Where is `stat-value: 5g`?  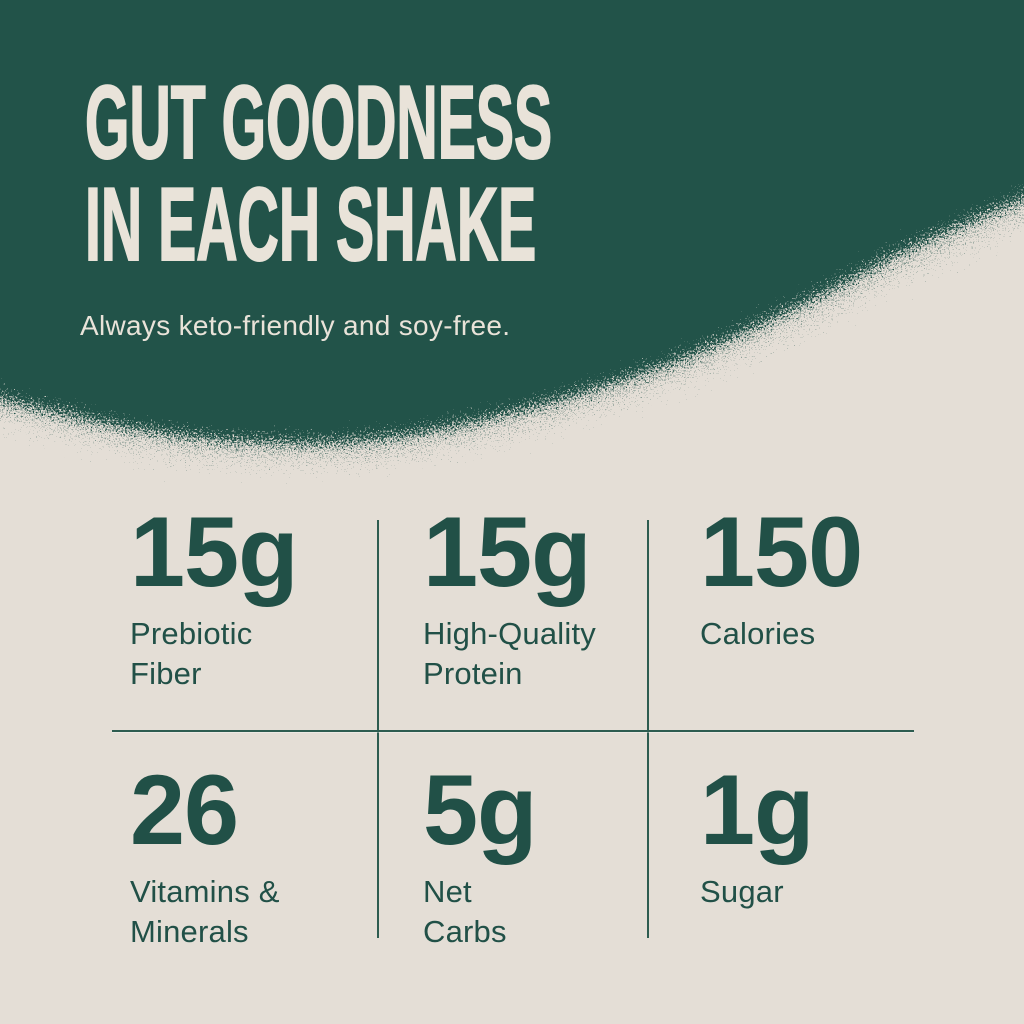
stat-value: 5g is located at coordinates (480, 809).